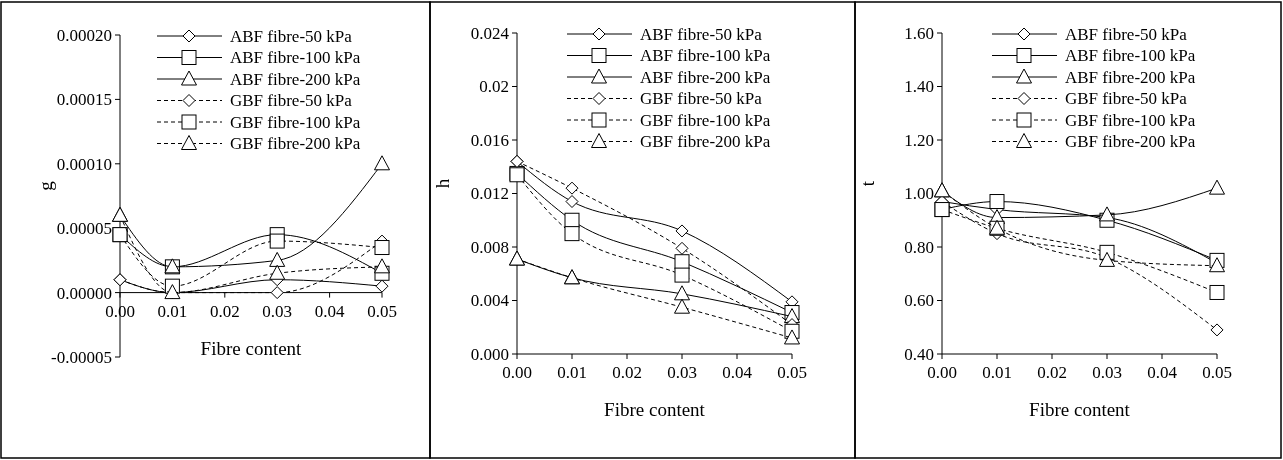  What do you see at coordinates (489, 354) in the screenshot?
I see `y-tick-label: 0.000` at bounding box center [489, 354].